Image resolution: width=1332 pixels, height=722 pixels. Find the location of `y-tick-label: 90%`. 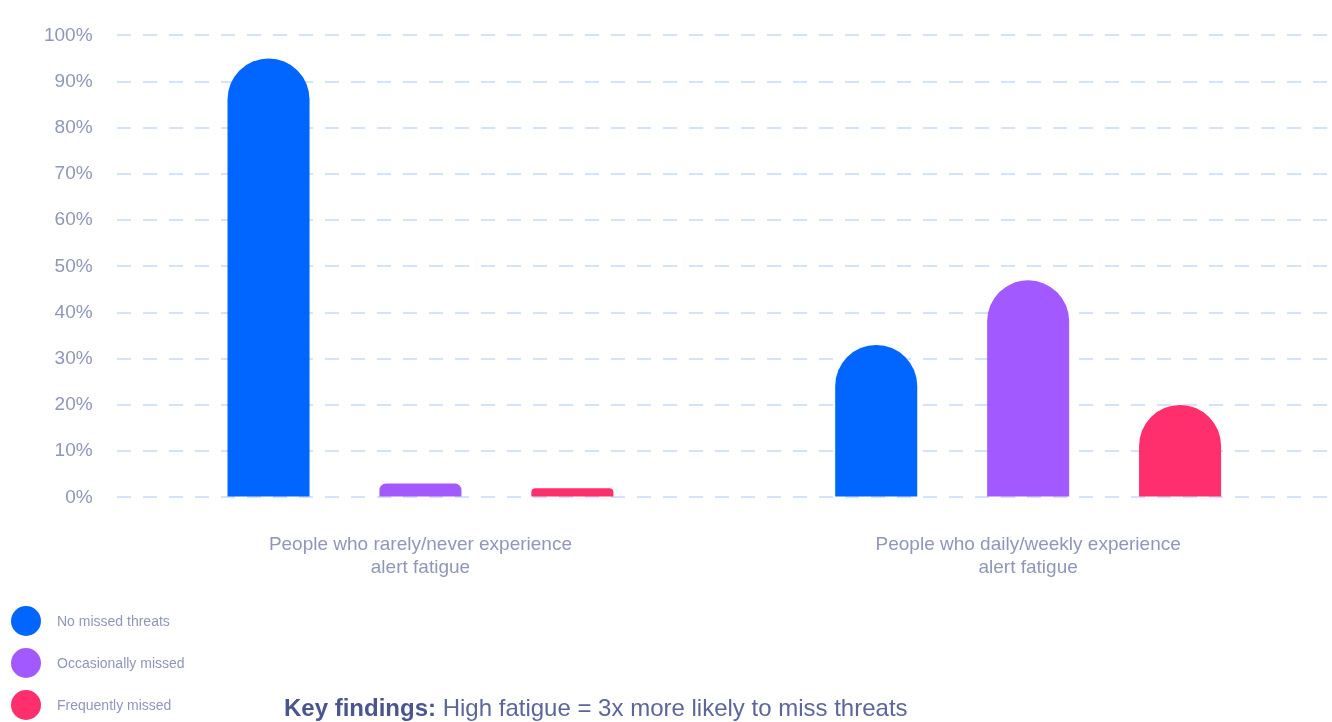

y-tick-label: 90% is located at coordinates (73, 80).